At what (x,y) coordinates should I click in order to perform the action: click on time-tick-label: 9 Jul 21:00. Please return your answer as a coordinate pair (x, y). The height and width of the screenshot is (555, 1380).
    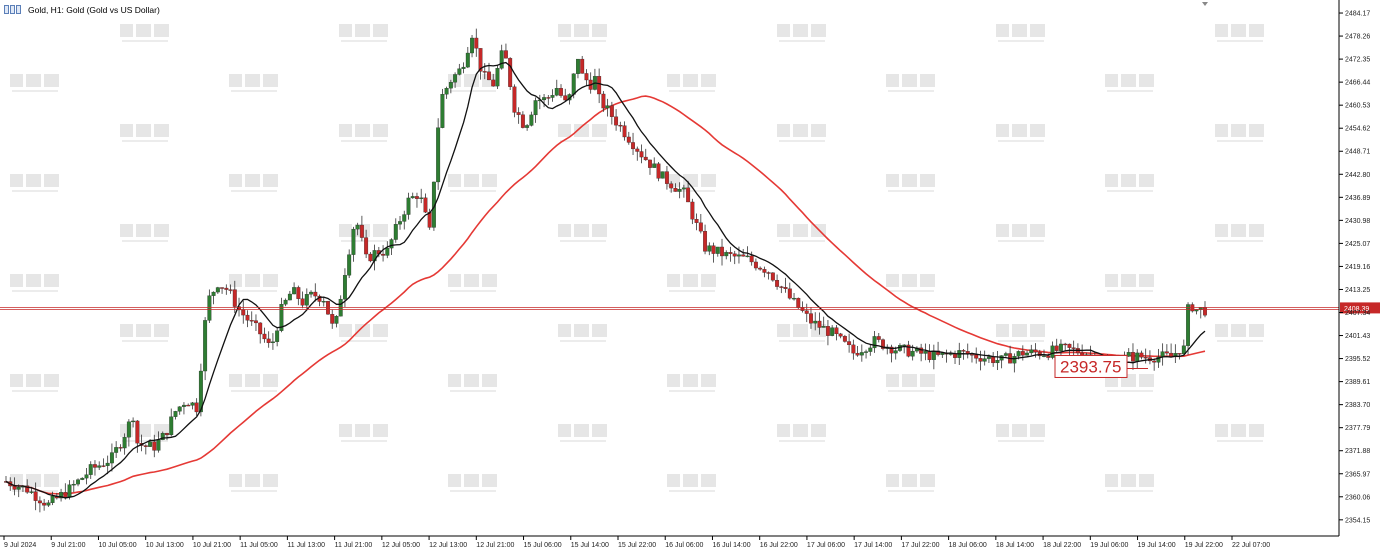
    Looking at the image, I should click on (68, 545).